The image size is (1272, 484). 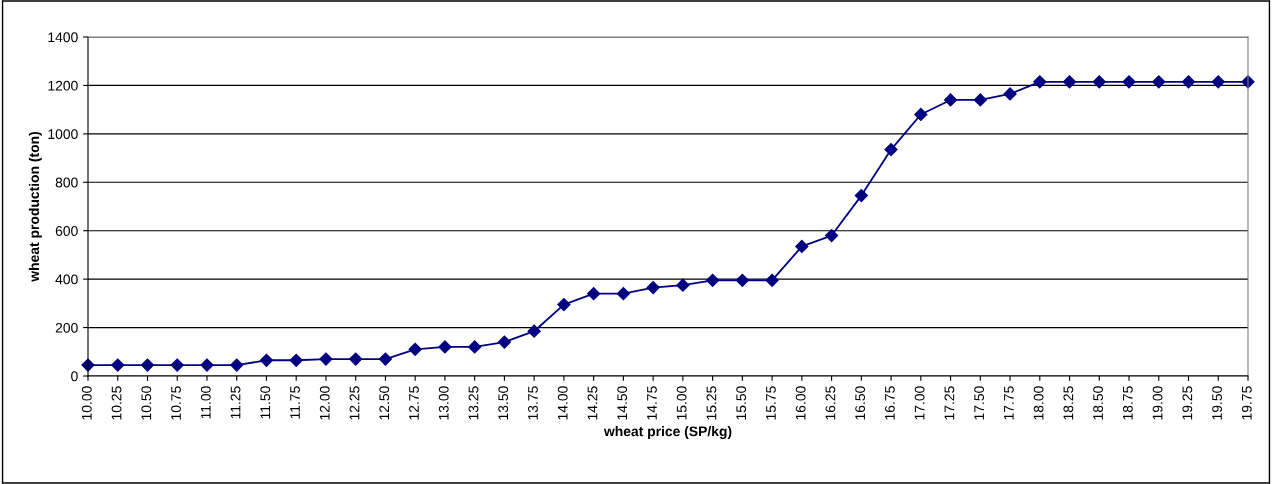 What do you see at coordinates (324, 403) in the screenshot?
I see `x-tick-label: 12.00` at bounding box center [324, 403].